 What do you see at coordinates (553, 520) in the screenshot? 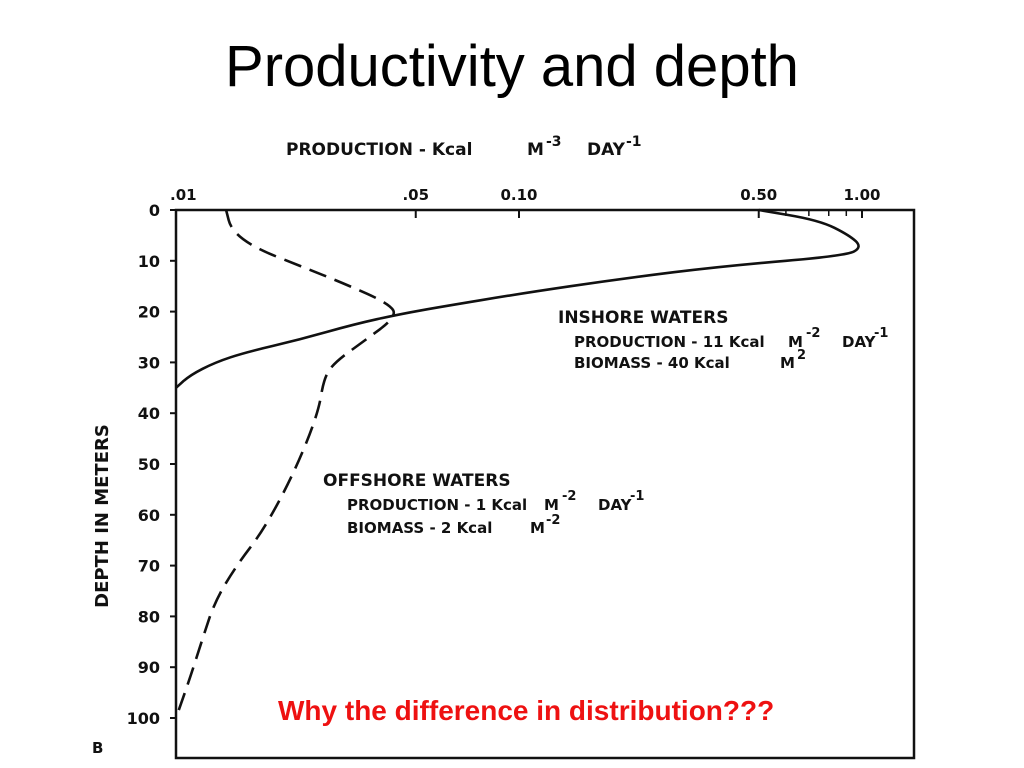
I see `offshore-biomass-exp1: -2` at bounding box center [553, 520].